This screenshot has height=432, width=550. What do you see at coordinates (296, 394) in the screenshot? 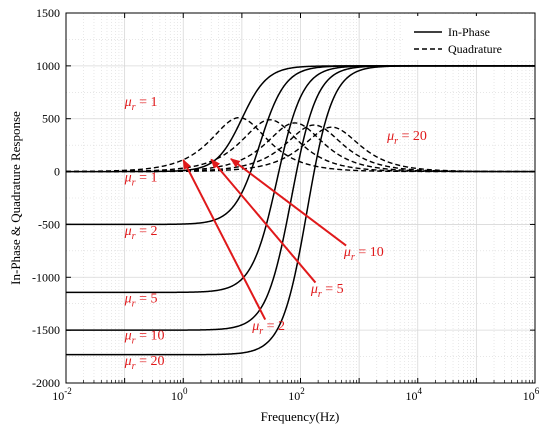
I see `x-tick-label: 10²` at bounding box center [296, 394].